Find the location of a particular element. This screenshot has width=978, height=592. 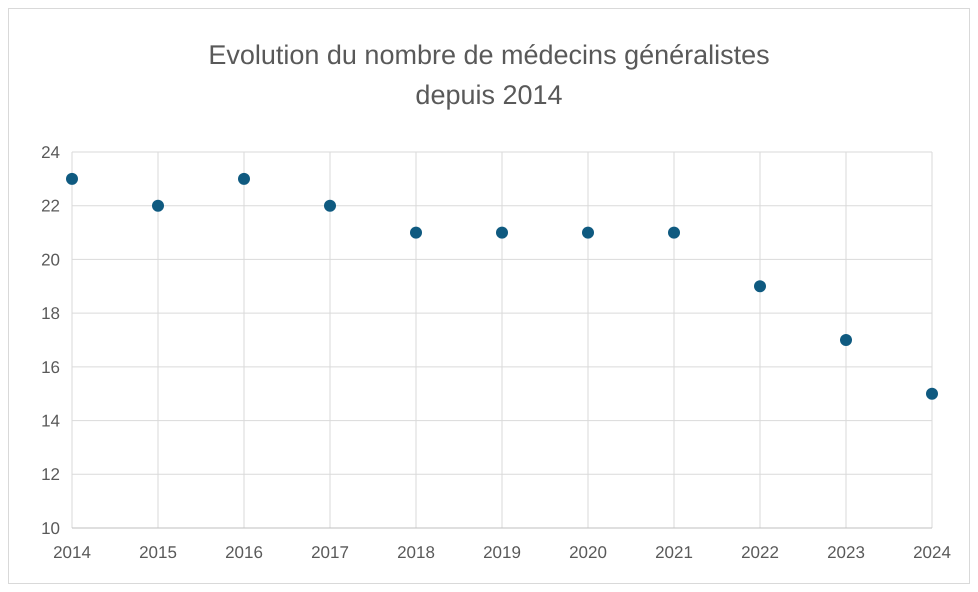

x-tick-label: 2020 is located at coordinates (588, 552).